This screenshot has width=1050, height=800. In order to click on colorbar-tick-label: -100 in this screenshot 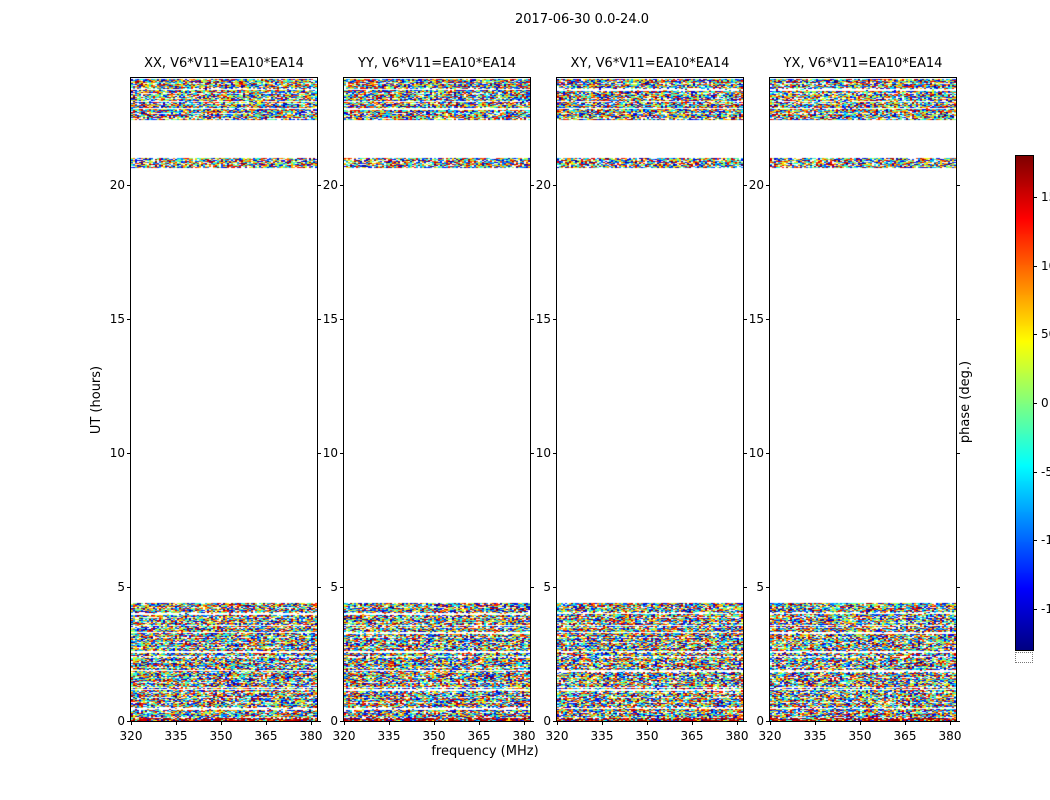, I will do `click(1045, 540)`.